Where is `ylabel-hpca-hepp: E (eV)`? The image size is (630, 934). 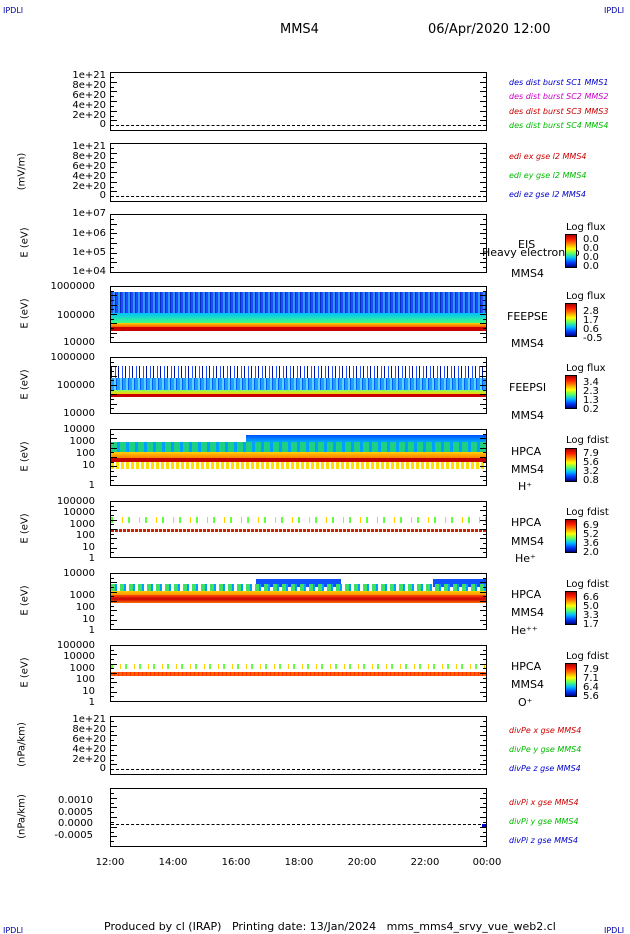
ylabel-hpca-hepp: E (eV) is located at coordinates (25, 600).